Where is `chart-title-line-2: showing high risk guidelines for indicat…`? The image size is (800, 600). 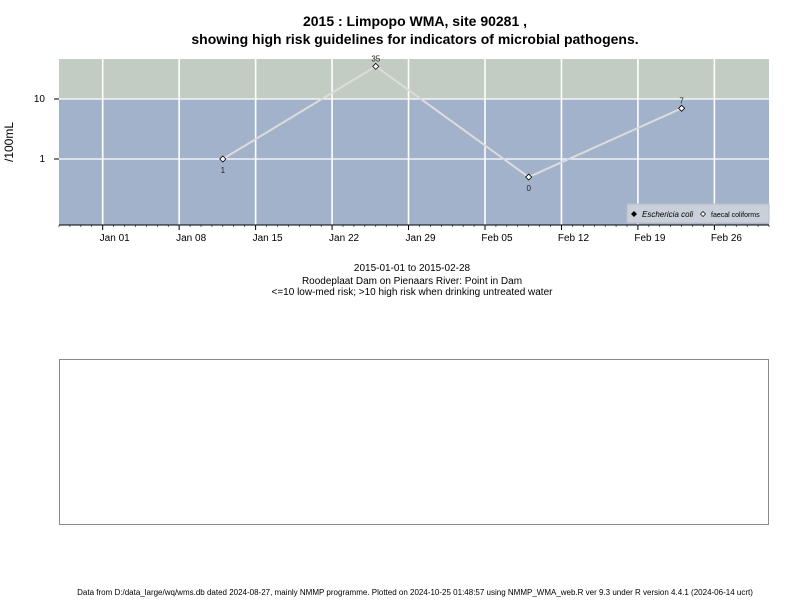
chart-title-line-2: showing high risk guidelines for indicat… is located at coordinates (415, 39).